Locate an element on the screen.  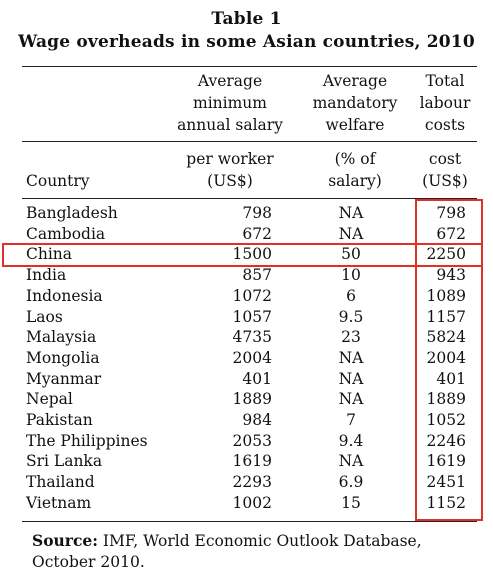
country-cell: India is located at coordinates (46, 275).